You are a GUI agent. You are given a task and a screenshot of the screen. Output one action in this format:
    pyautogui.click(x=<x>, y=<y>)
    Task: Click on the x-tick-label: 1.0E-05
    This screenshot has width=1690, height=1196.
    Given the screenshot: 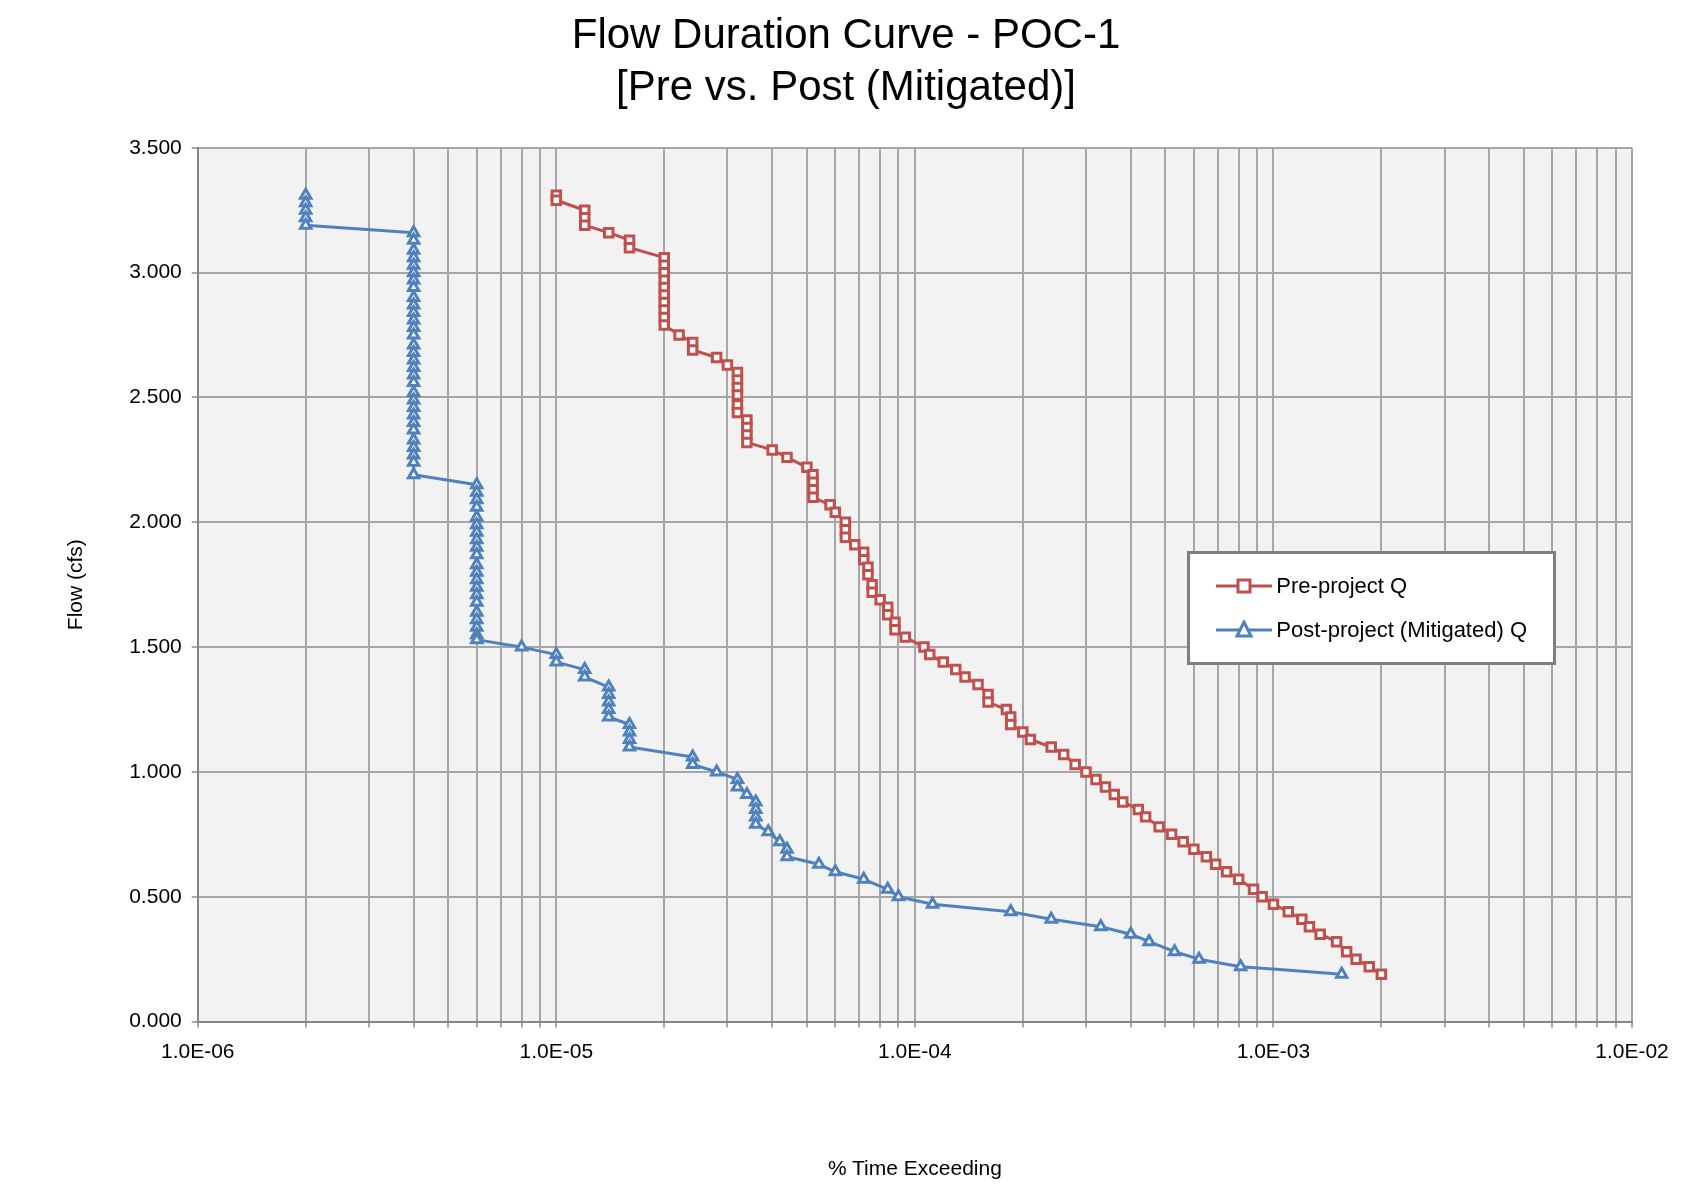 What is the action you would take?
    pyautogui.click(x=556, y=1050)
    